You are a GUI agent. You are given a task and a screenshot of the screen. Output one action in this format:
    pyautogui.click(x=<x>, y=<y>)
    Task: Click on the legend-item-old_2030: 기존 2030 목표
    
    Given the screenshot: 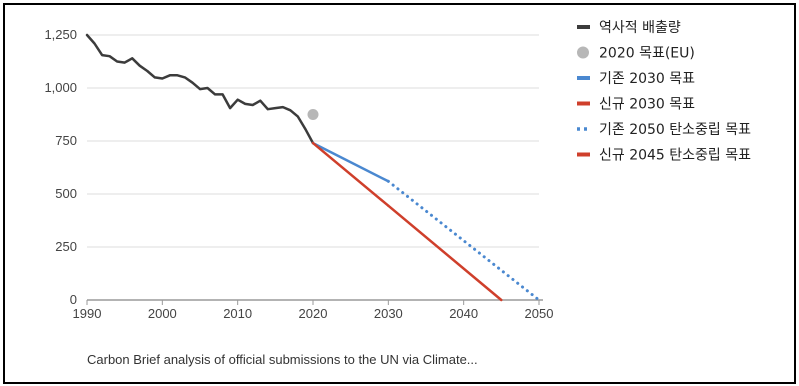 What is the action you would take?
    pyautogui.click(x=636, y=79)
    